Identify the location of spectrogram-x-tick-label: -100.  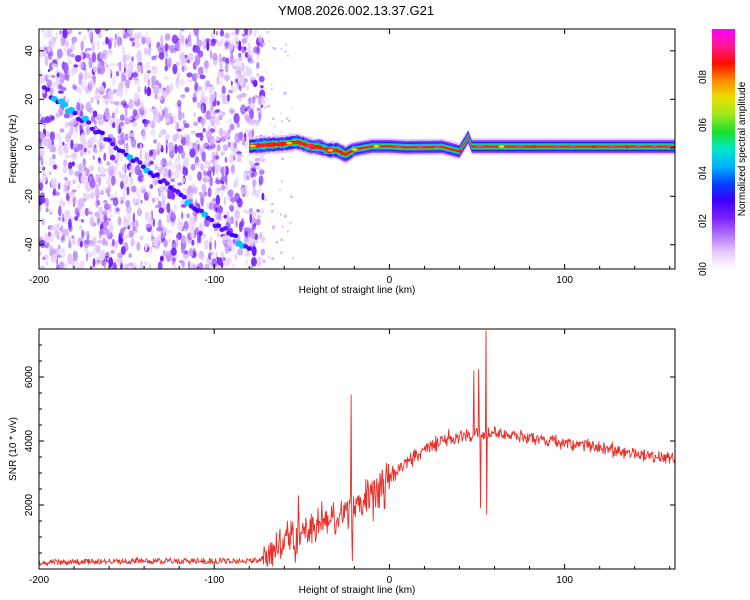
(214, 280).